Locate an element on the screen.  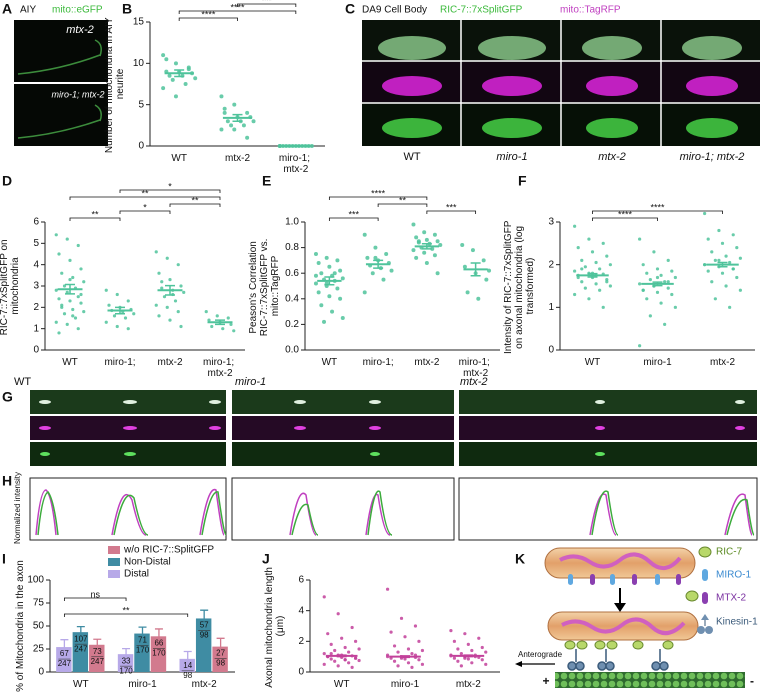
y-tick-label: 10 is located at coordinates (139, 63).